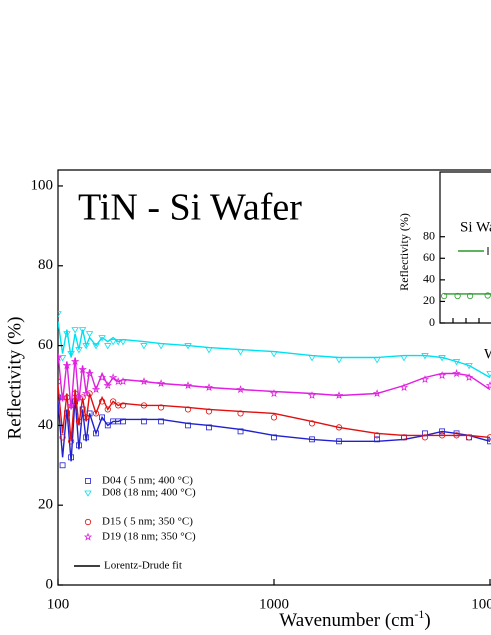  What do you see at coordinates (147, 522) in the screenshot?
I see `legend-label: D15 ( 5 nm; 350 °C)` at bounding box center [147, 522].